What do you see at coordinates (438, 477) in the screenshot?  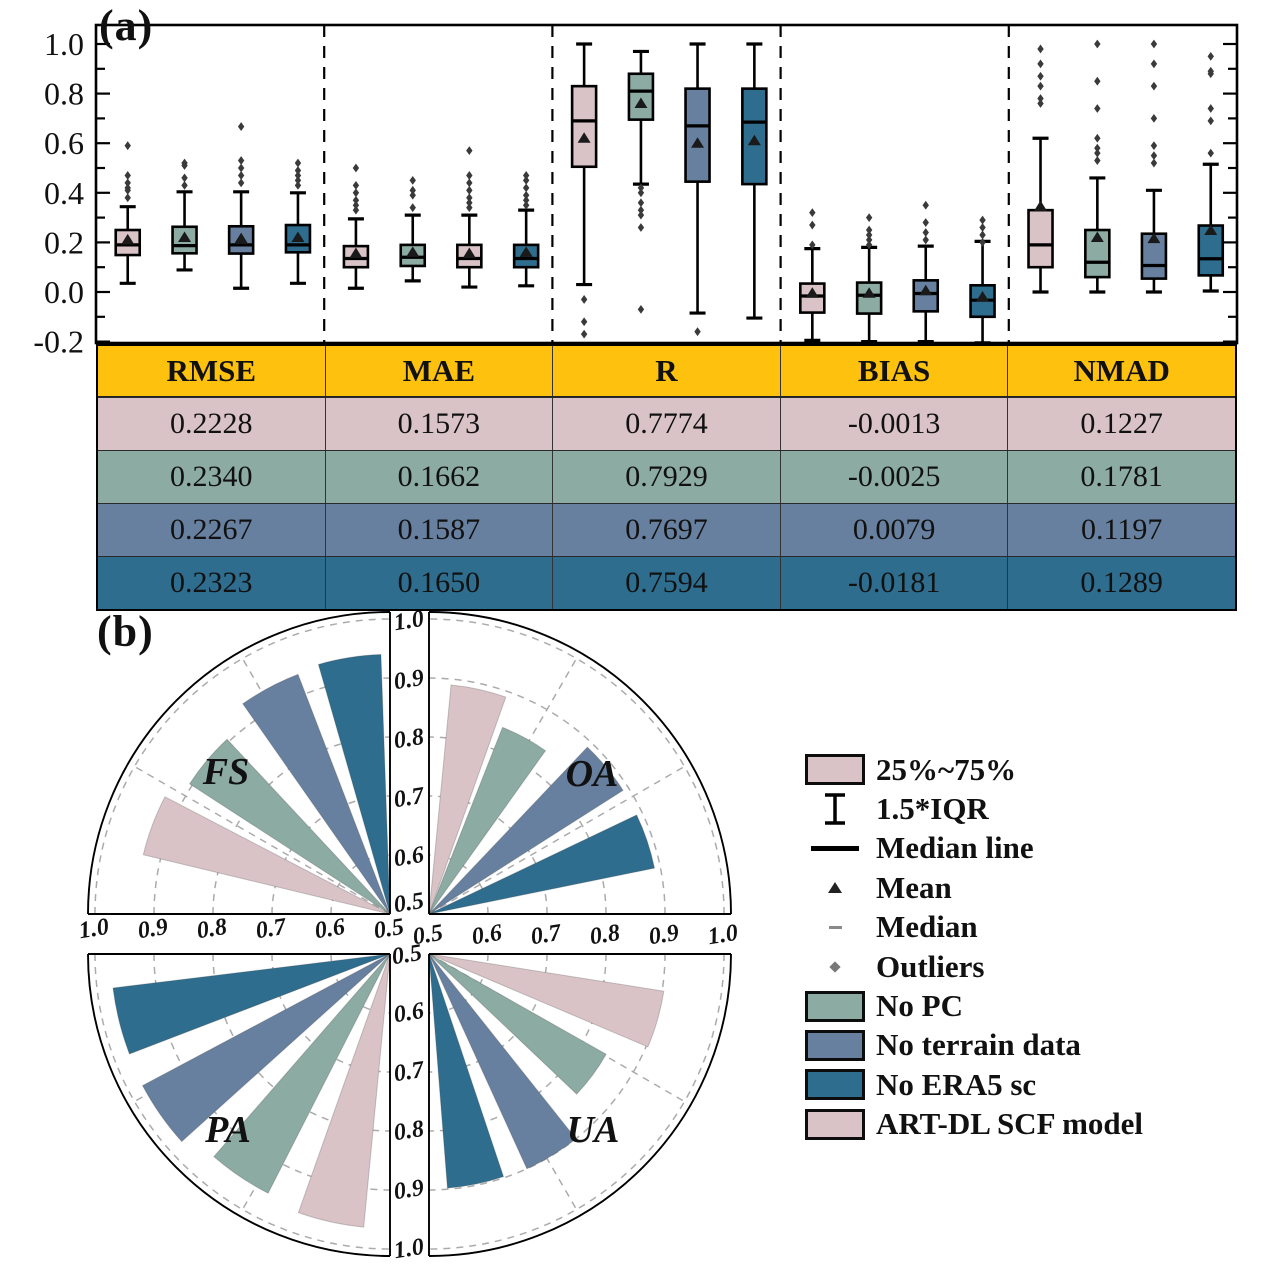 I see `table-value: 0.1662` at bounding box center [438, 477].